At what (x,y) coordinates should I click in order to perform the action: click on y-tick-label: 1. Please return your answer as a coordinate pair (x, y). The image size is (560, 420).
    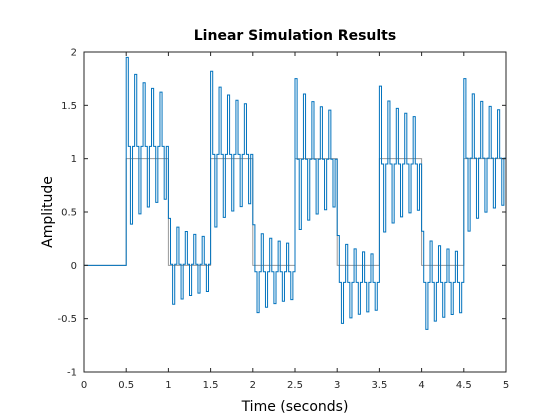
    Looking at the image, I should click on (74, 159).